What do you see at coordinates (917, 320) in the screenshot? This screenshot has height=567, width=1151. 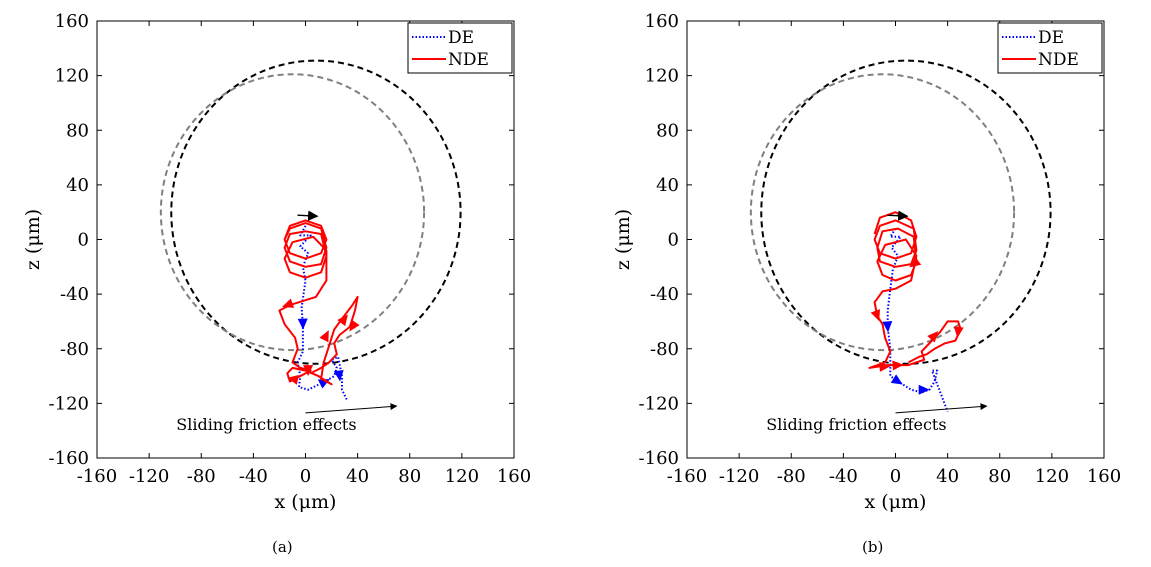 I see `series-de-line` at bounding box center [917, 320].